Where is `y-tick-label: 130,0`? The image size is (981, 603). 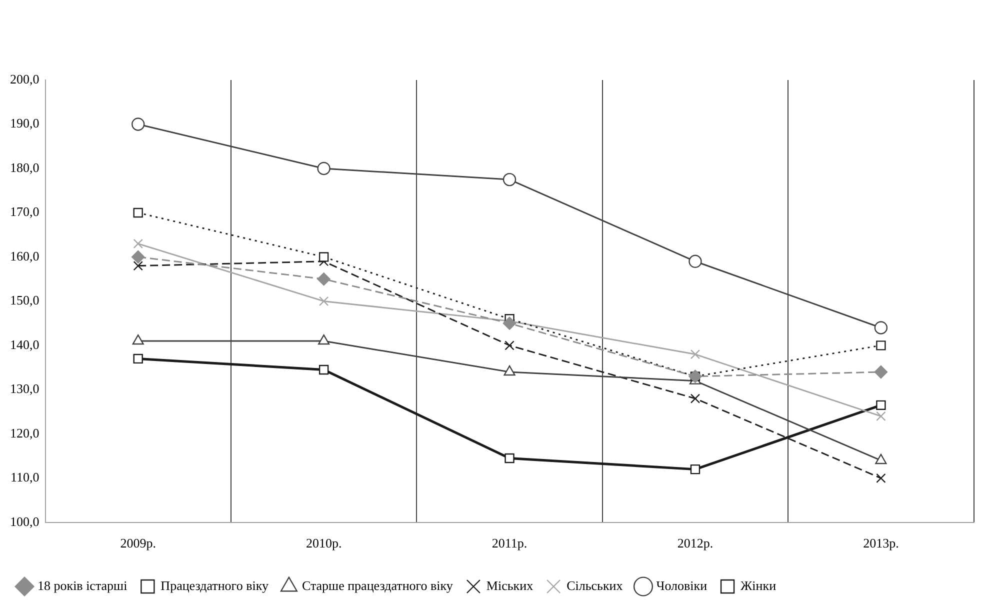
y-tick-label: 130,0 is located at coordinates (25, 388).